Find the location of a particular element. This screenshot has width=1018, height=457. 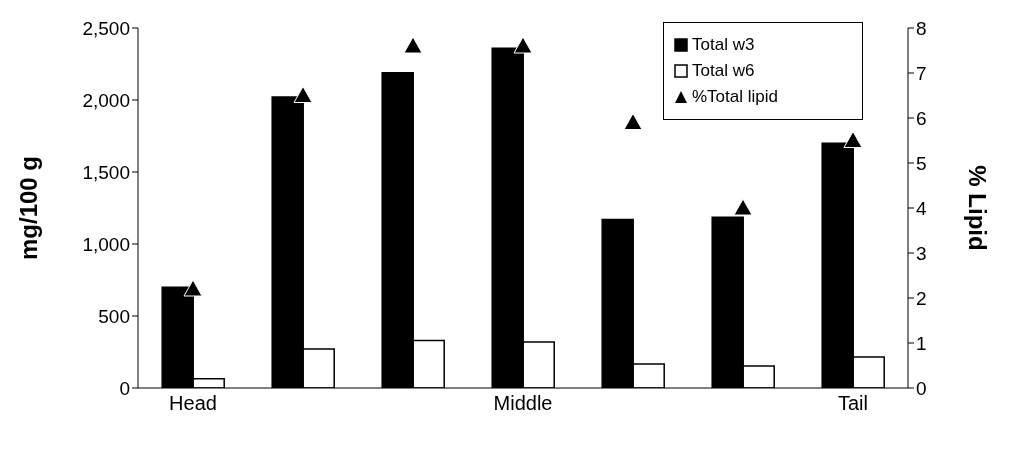

y2-tick-label: 0 is located at coordinates (921, 388).